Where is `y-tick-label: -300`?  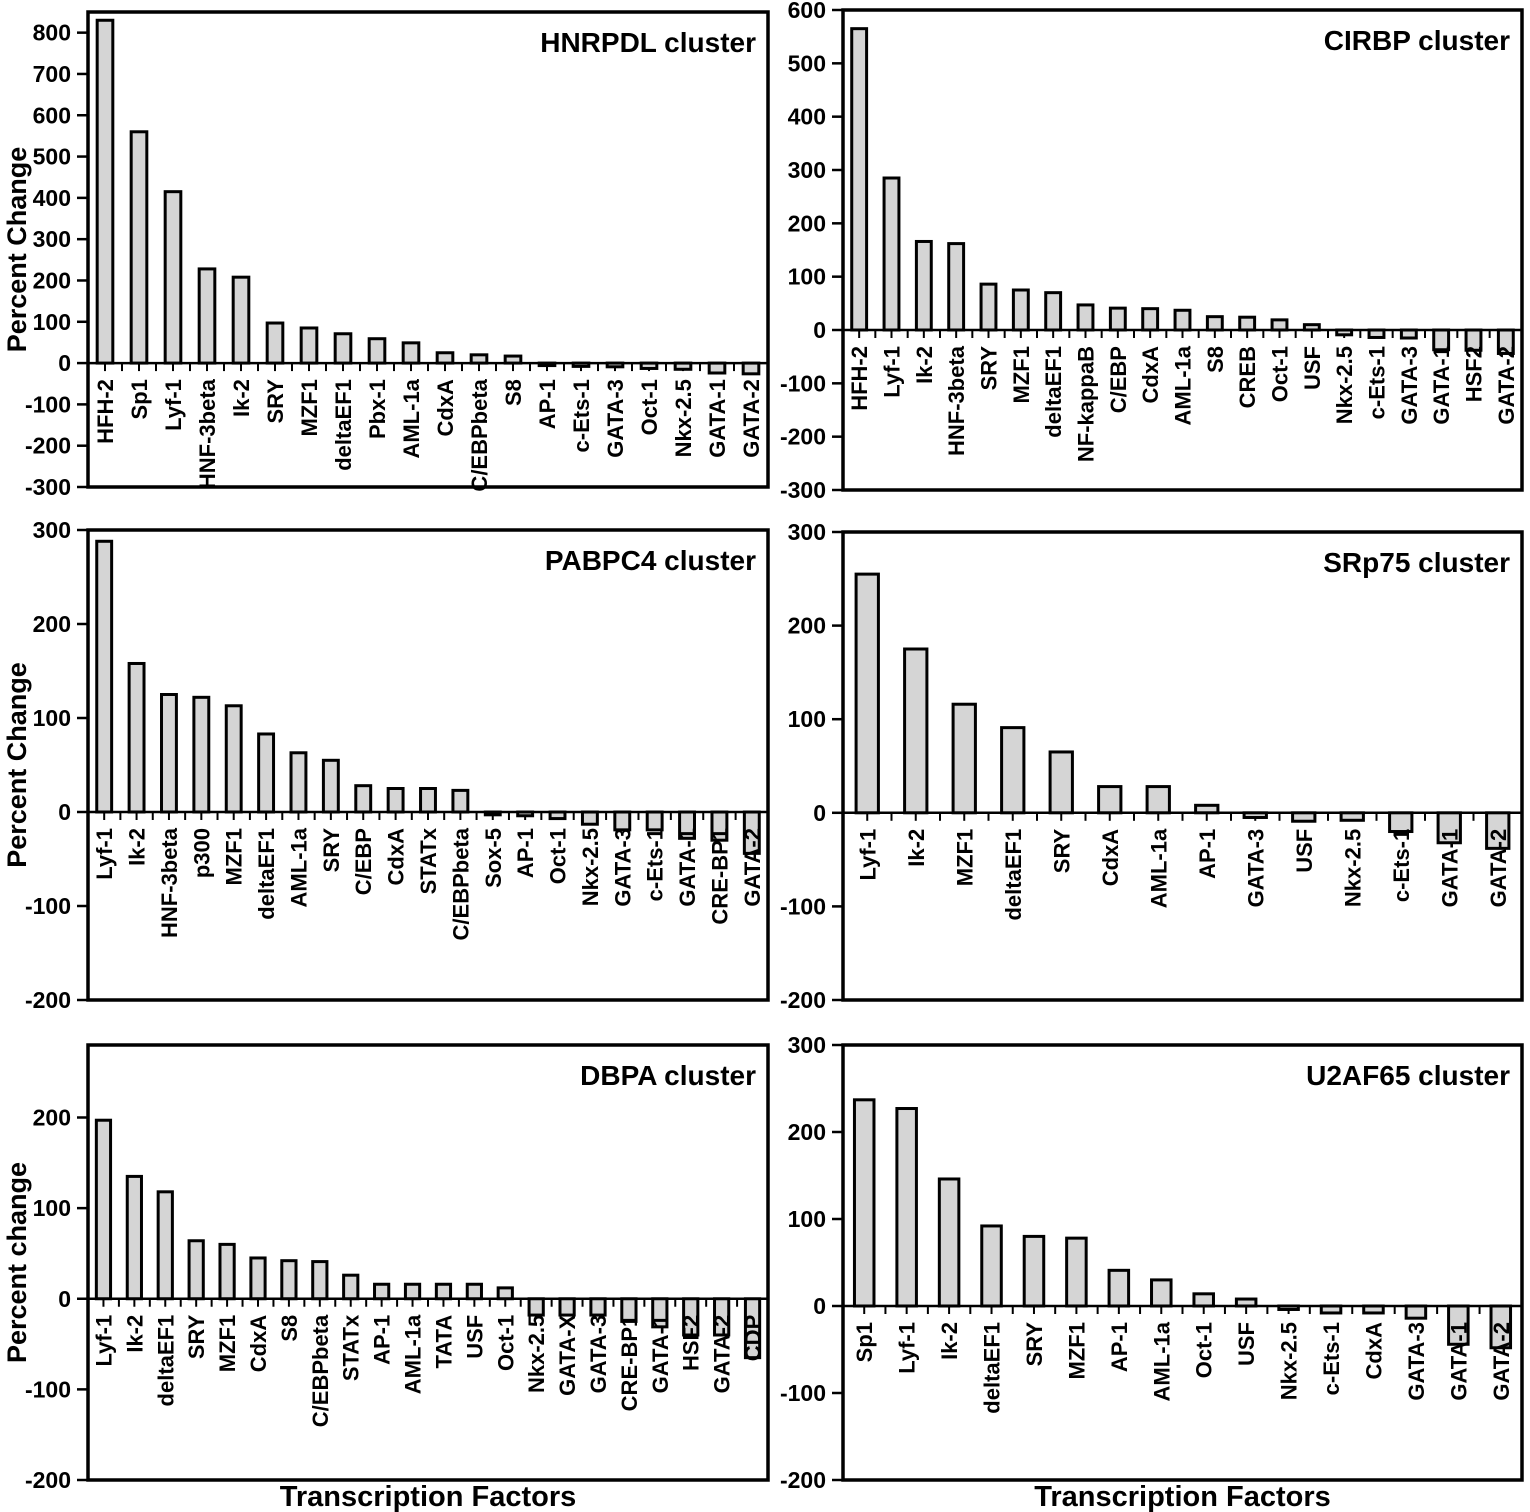 y-tick-label: -300 is located at coordinates (803, 490).